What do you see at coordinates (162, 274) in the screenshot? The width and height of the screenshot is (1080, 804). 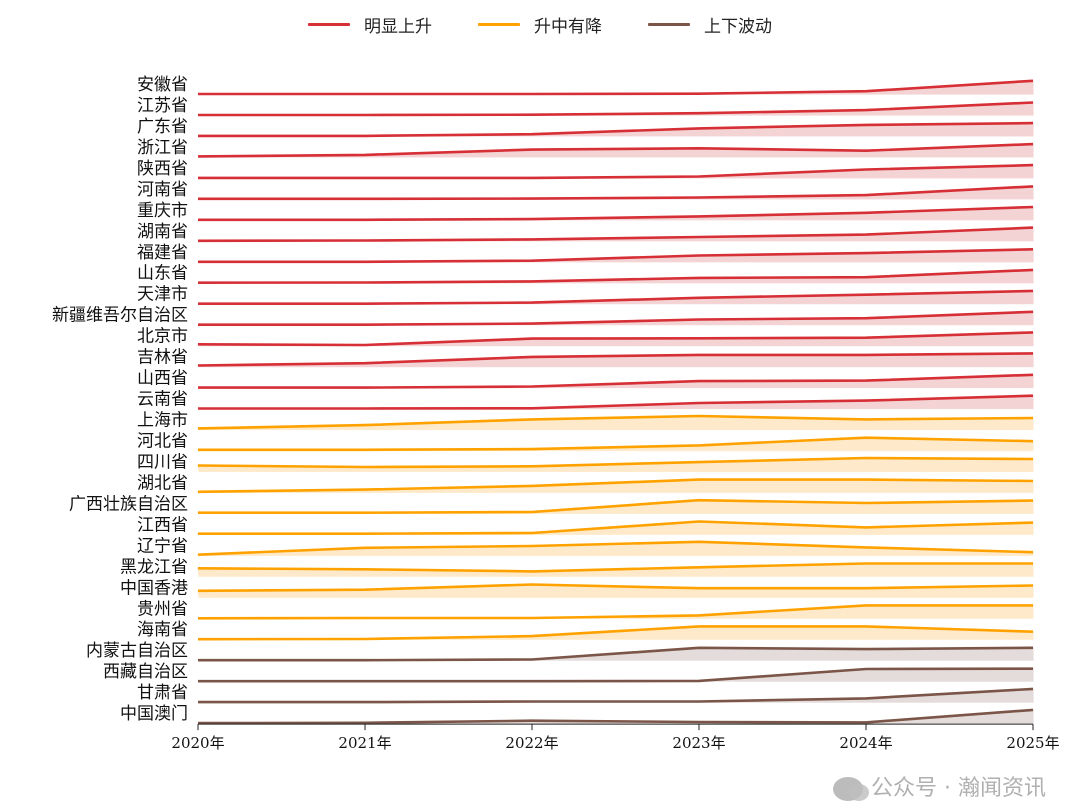 I see `row-label: 山东省` at bounding box center [162, 274].